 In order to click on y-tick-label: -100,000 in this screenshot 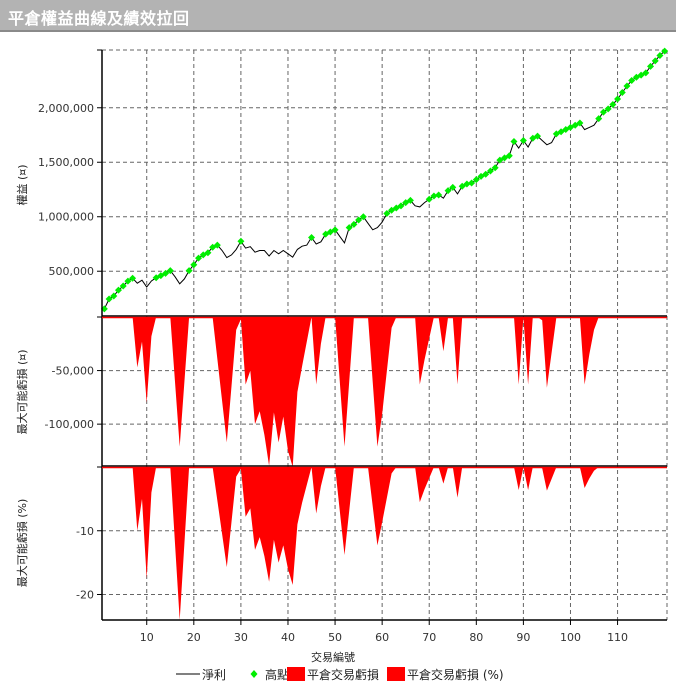, I will do `click(69, 424)`.